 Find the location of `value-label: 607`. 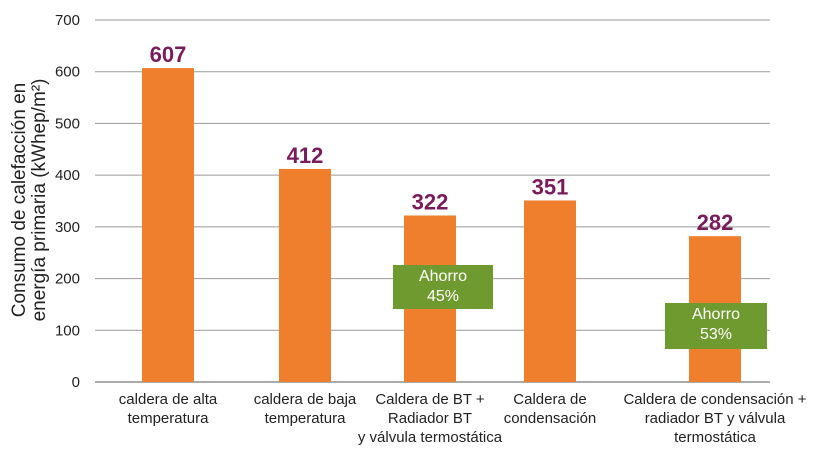

value-label: 607 is located at coordinates (168, 54).